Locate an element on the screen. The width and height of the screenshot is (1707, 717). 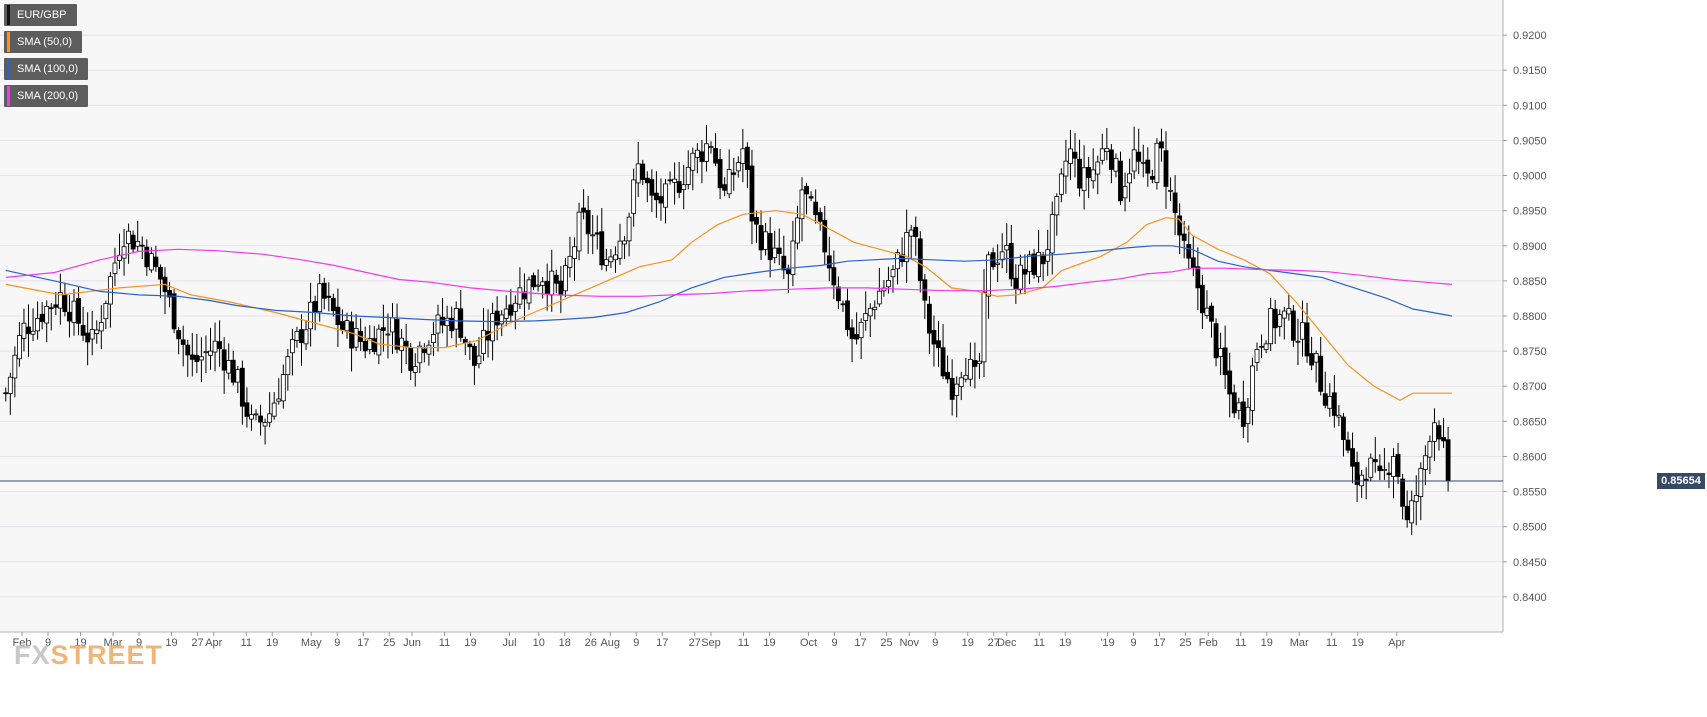
legend-item-sma200: SMA (200,0) is located at coordinates (46, 96).